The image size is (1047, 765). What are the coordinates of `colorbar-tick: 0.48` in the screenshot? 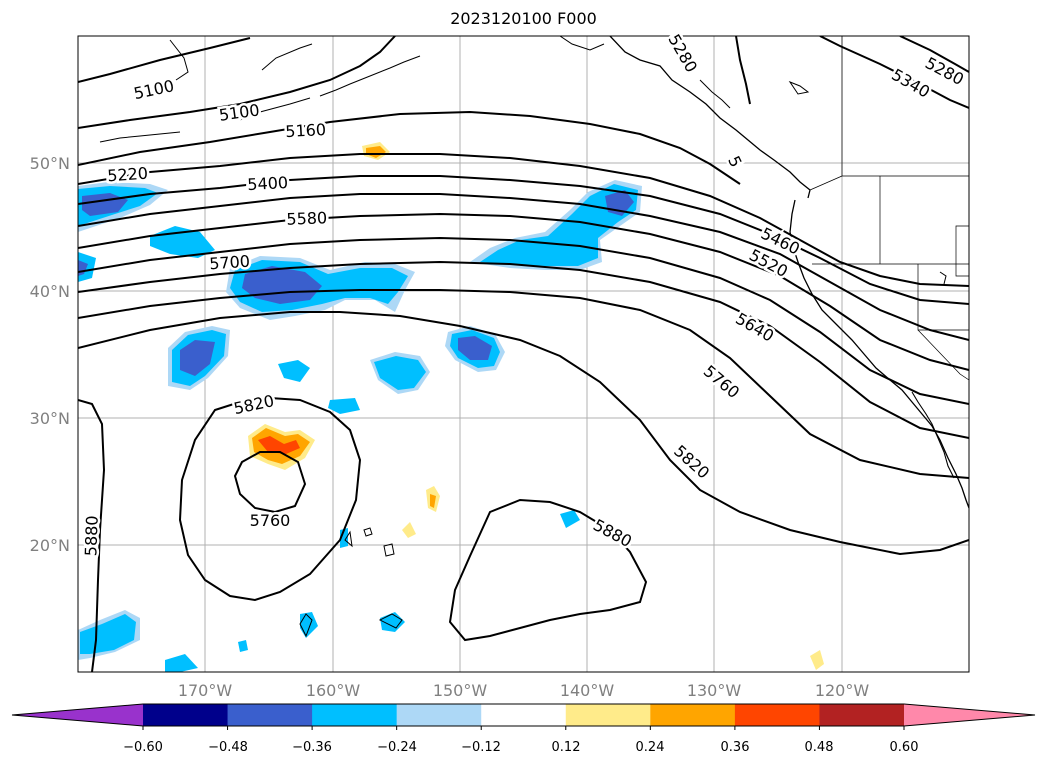 It's located at (819, 747).